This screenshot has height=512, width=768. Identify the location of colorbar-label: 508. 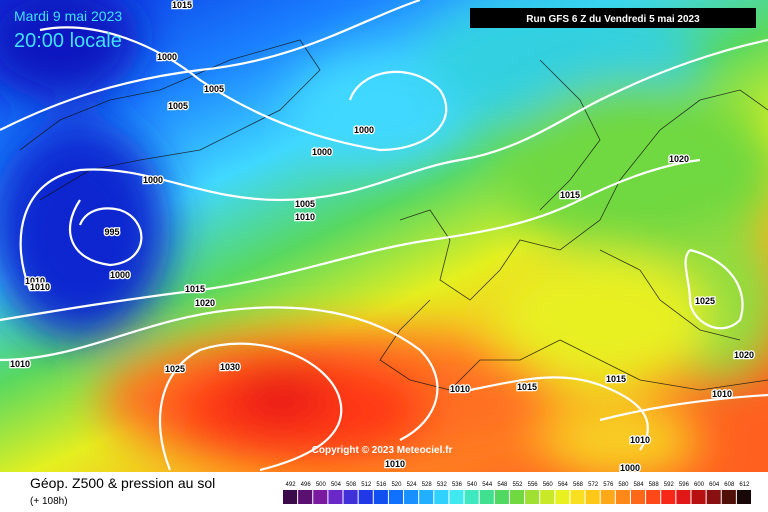
(351, 485).